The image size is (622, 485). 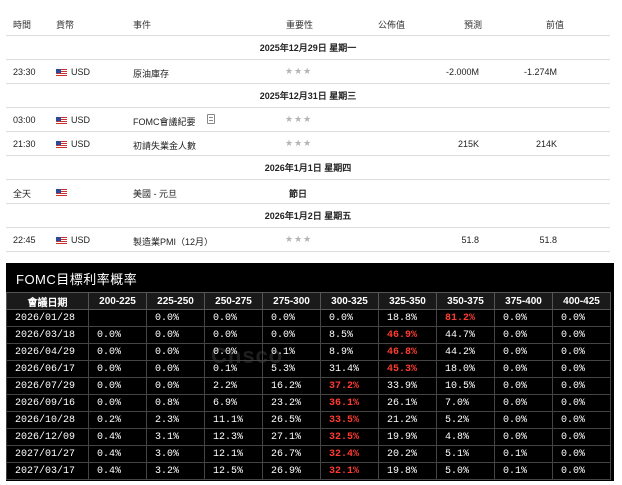 What do you see at coordinates (24, 240) in the screenshot?
I see `event-time: 22:45` at bounding box center [24, 240].